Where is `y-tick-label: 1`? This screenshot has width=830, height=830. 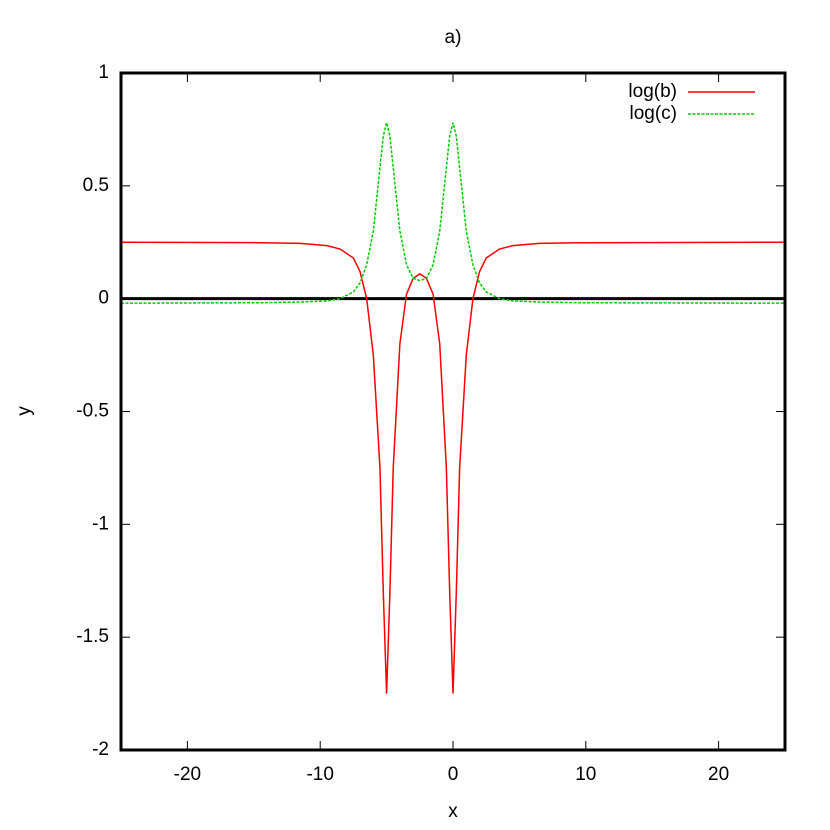 y-tick-label: 1 is located at coordinates (103, 72).